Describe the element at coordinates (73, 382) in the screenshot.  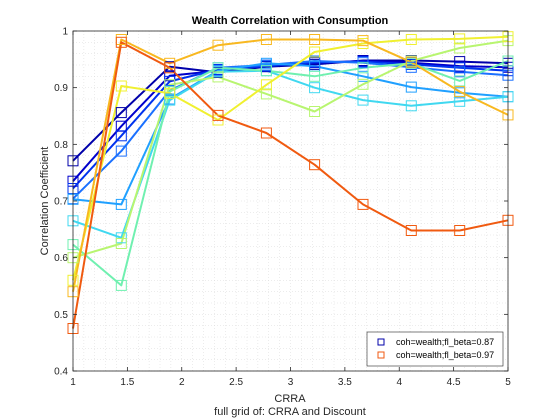
I see `x-tick-label-0: 1` at that location.